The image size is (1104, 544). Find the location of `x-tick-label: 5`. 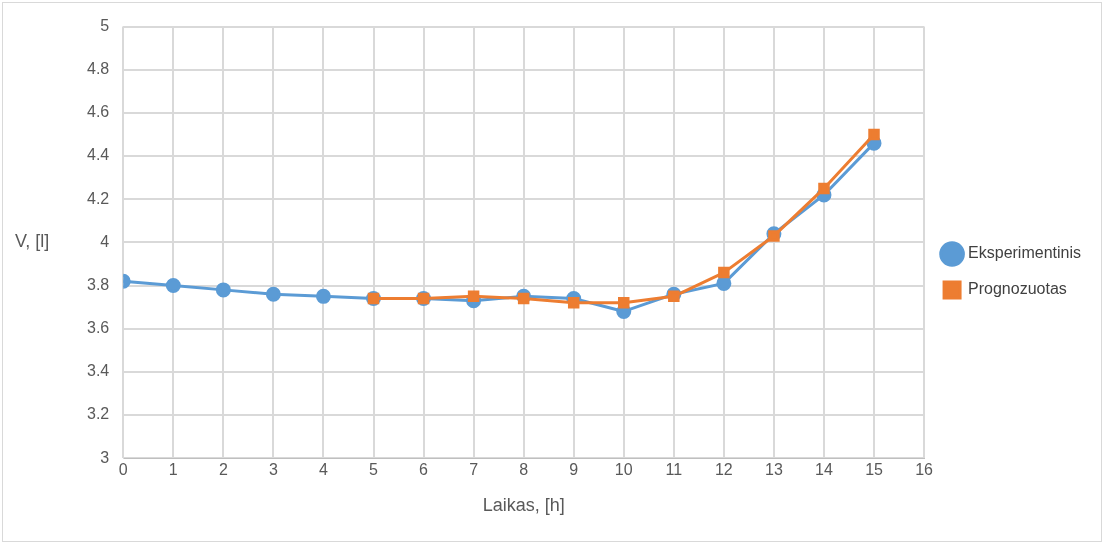

x-tick-label: 5 is located at coordinates (374, 470).